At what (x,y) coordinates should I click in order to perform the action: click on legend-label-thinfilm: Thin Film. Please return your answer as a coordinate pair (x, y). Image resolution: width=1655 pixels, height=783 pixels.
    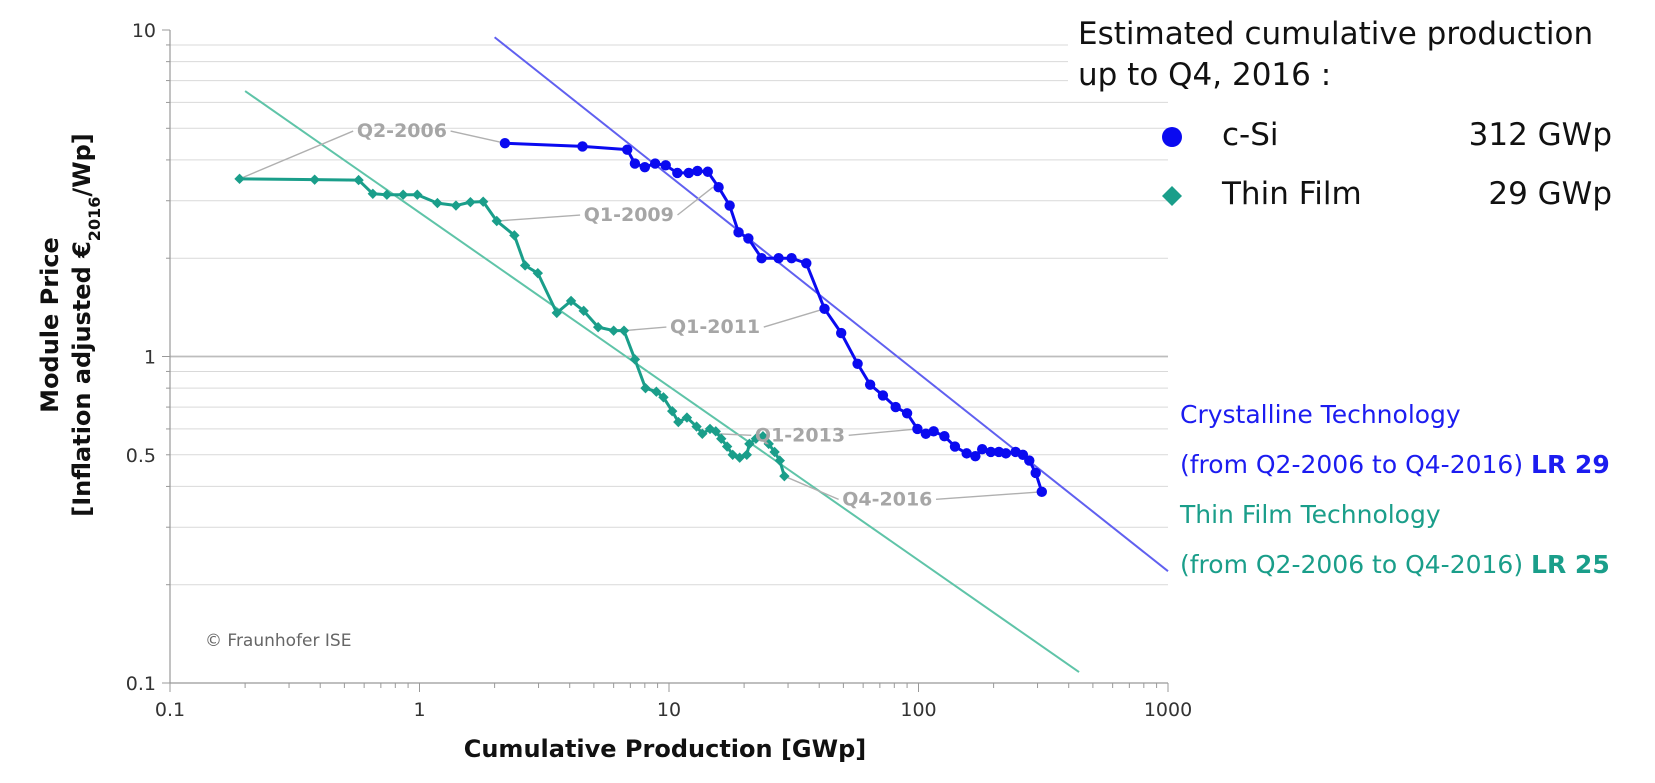
    Looking at the image, I should click on (1292, 194).